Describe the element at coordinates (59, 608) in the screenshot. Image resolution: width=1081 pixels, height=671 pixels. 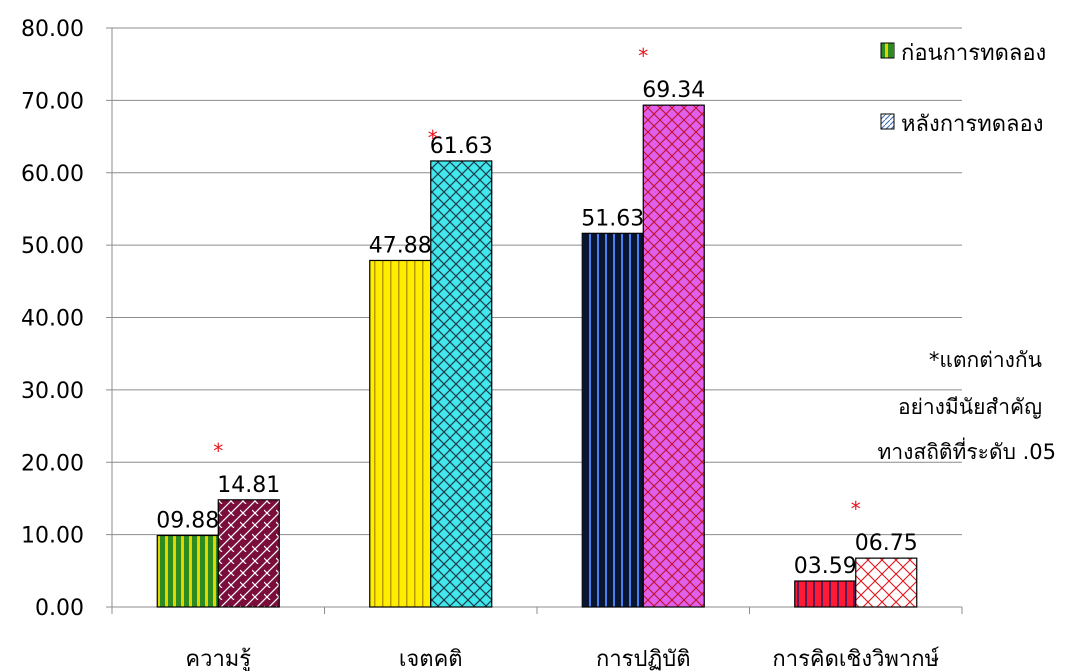
I see `y-tick-label: 0.00` at that location.